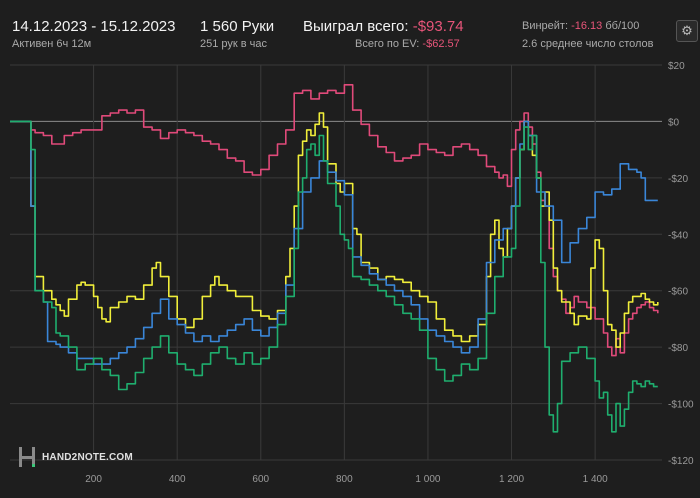 The width and height of the screenshot is (700, 498). Describe the element at coordinates (681, 461) in the screenshot. I see `y-tick-label: -$120` at that location.